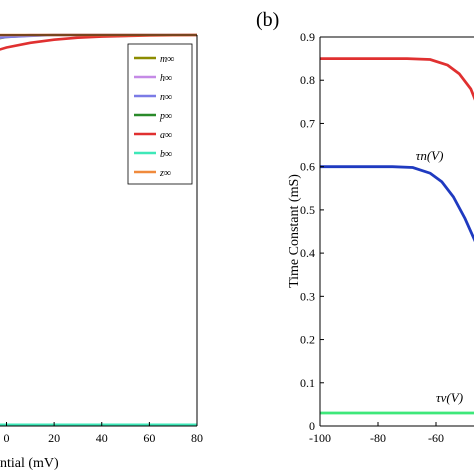 The height and width of the screenshot is (474, 474). What do you see at coordinates (267, 20) in the screenshot?
I see `panel-b-label: (b)` at bounding box center [267, 20].